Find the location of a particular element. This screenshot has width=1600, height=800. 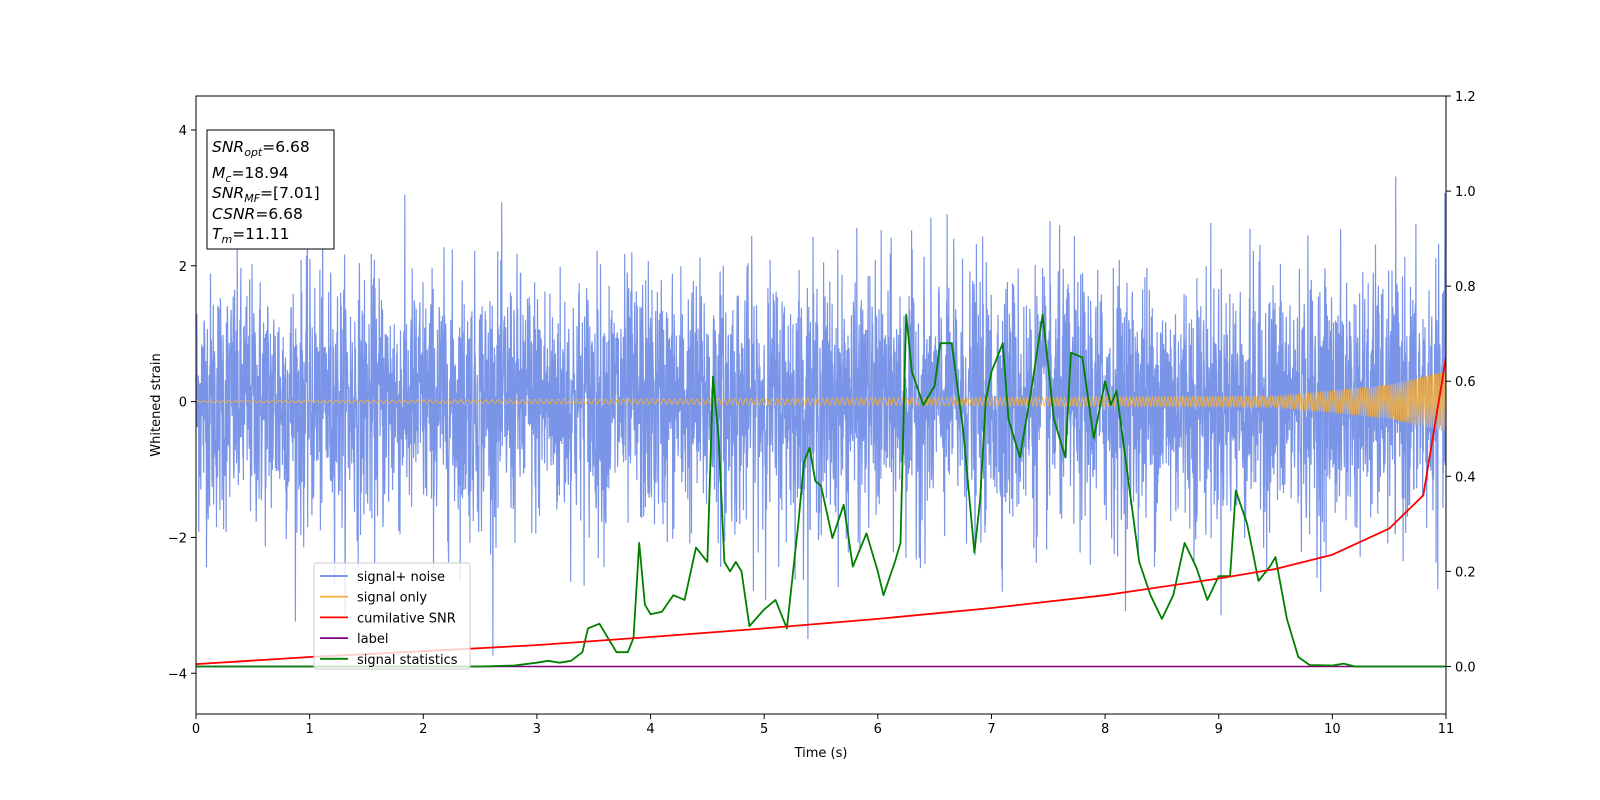

x-tick-label: 4 is located at coordinates (650, 729).